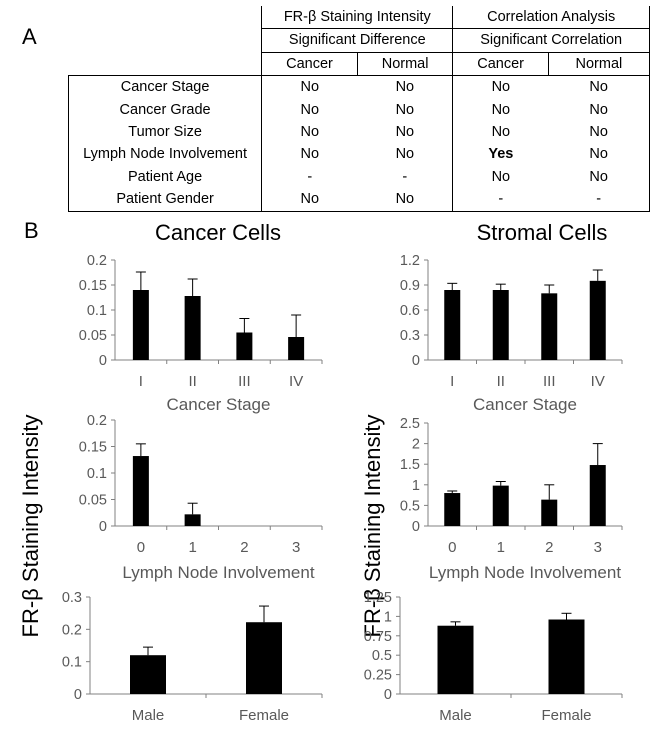 Image resolution: width=650 pixels, height=732 pixels. What do you see at coordinates (416, 445) in the screenshot?
I see `y-tick-label: 2` at bounding box center [416, 445].